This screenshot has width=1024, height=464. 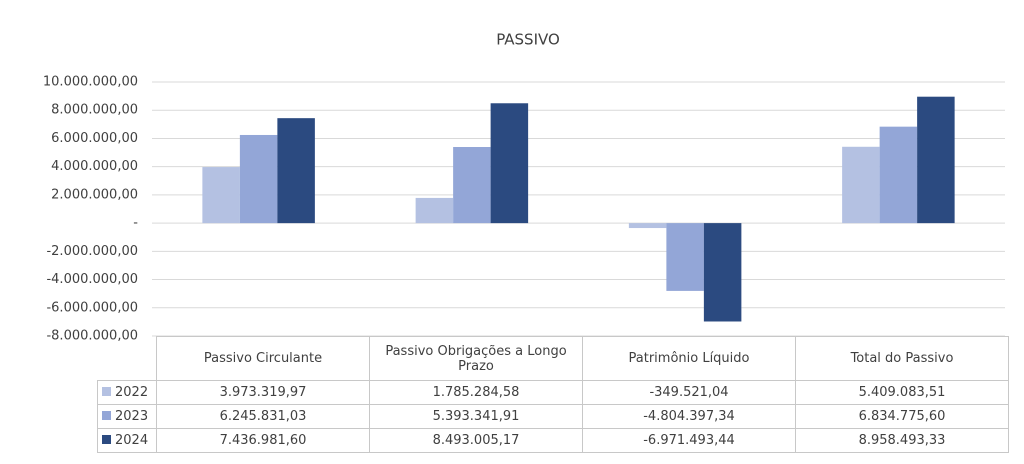 I want to click on value-cell: -6.971.493,44, so click(x=689, y=440).